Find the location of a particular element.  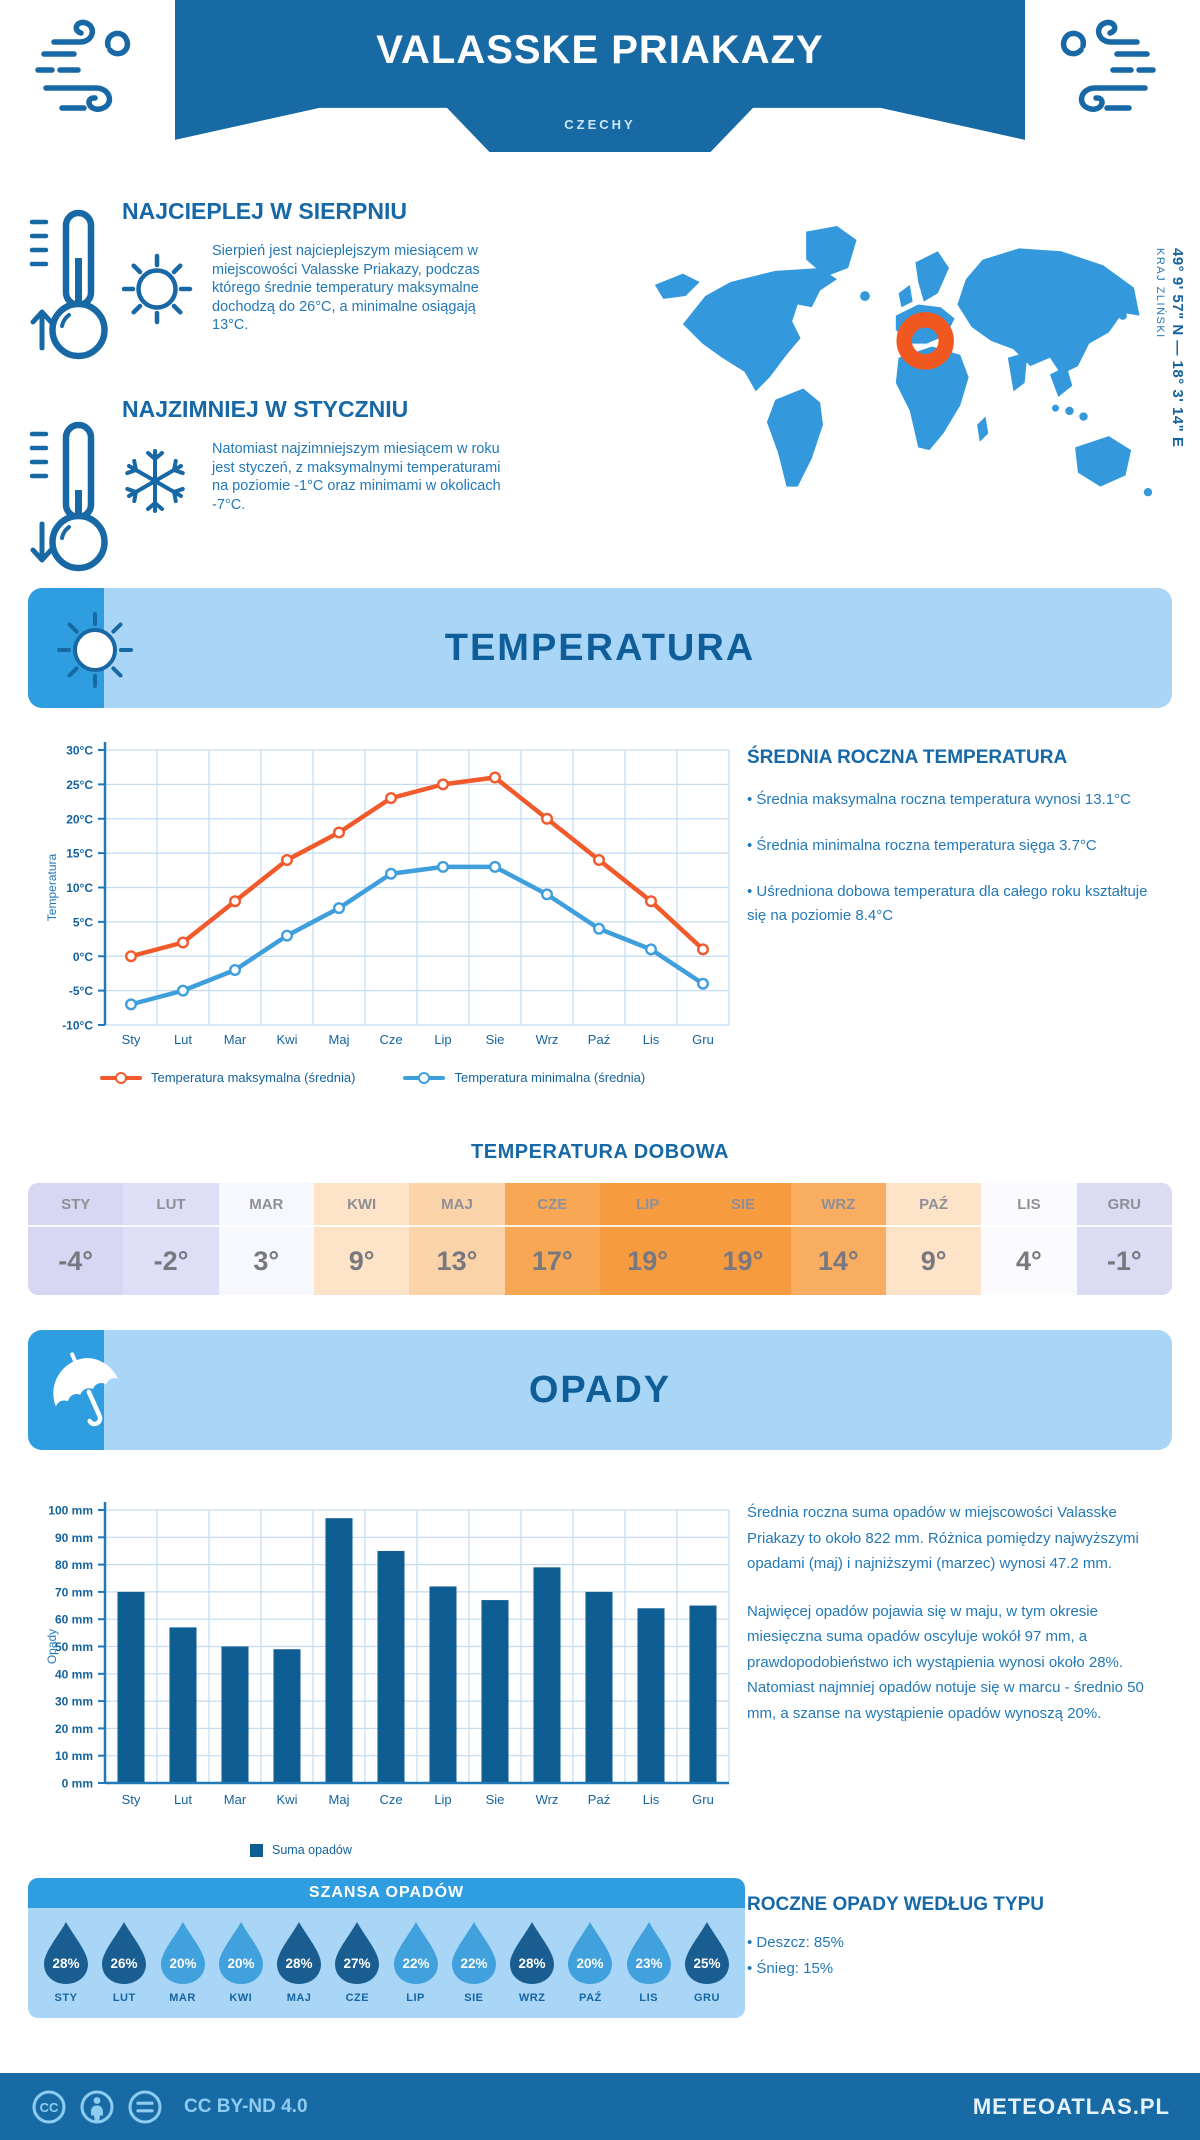

month-label: SIE is located at coordinates (743, 1205).